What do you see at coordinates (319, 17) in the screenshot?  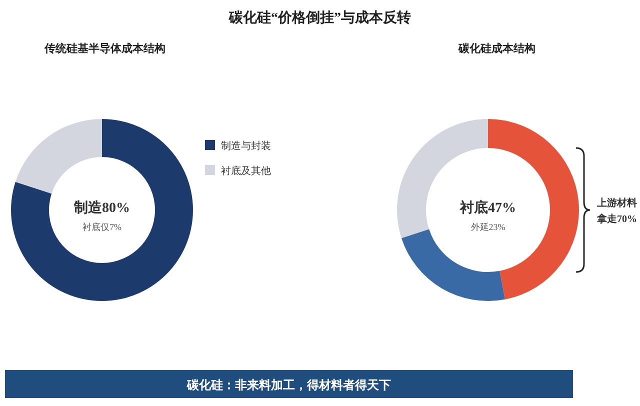 I see `text: 碳化硅“价格倒挂”与成本反转` at bounding box center [319, 17].